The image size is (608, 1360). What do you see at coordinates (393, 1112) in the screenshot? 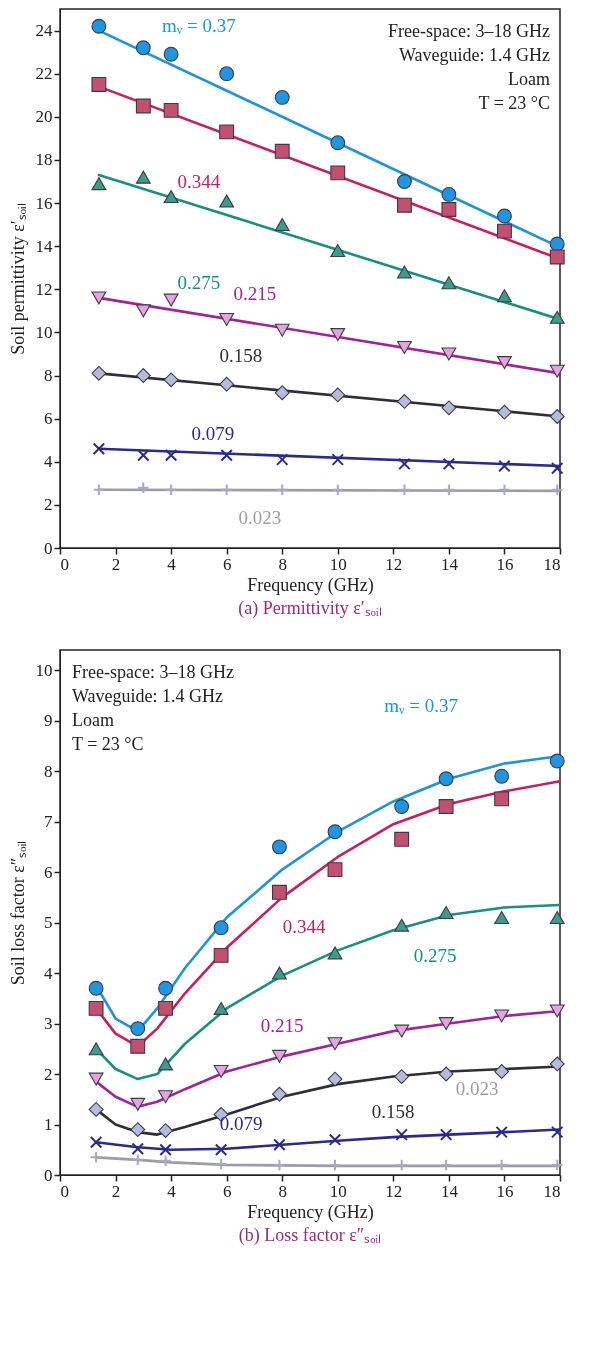
I see `series-label: 0.158` at bounding box center [393, 1112].